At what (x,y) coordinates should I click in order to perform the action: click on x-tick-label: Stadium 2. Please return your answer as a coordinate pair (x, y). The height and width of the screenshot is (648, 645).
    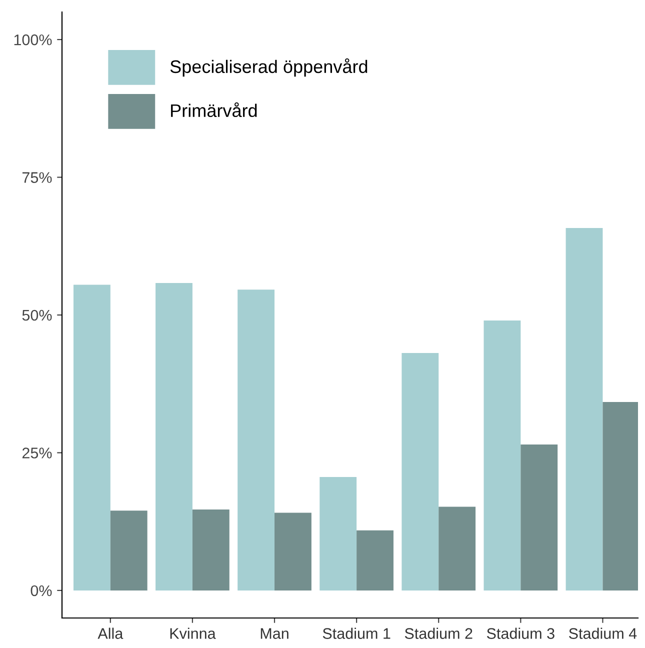
    Looking at the image, I should click on (438, 633).